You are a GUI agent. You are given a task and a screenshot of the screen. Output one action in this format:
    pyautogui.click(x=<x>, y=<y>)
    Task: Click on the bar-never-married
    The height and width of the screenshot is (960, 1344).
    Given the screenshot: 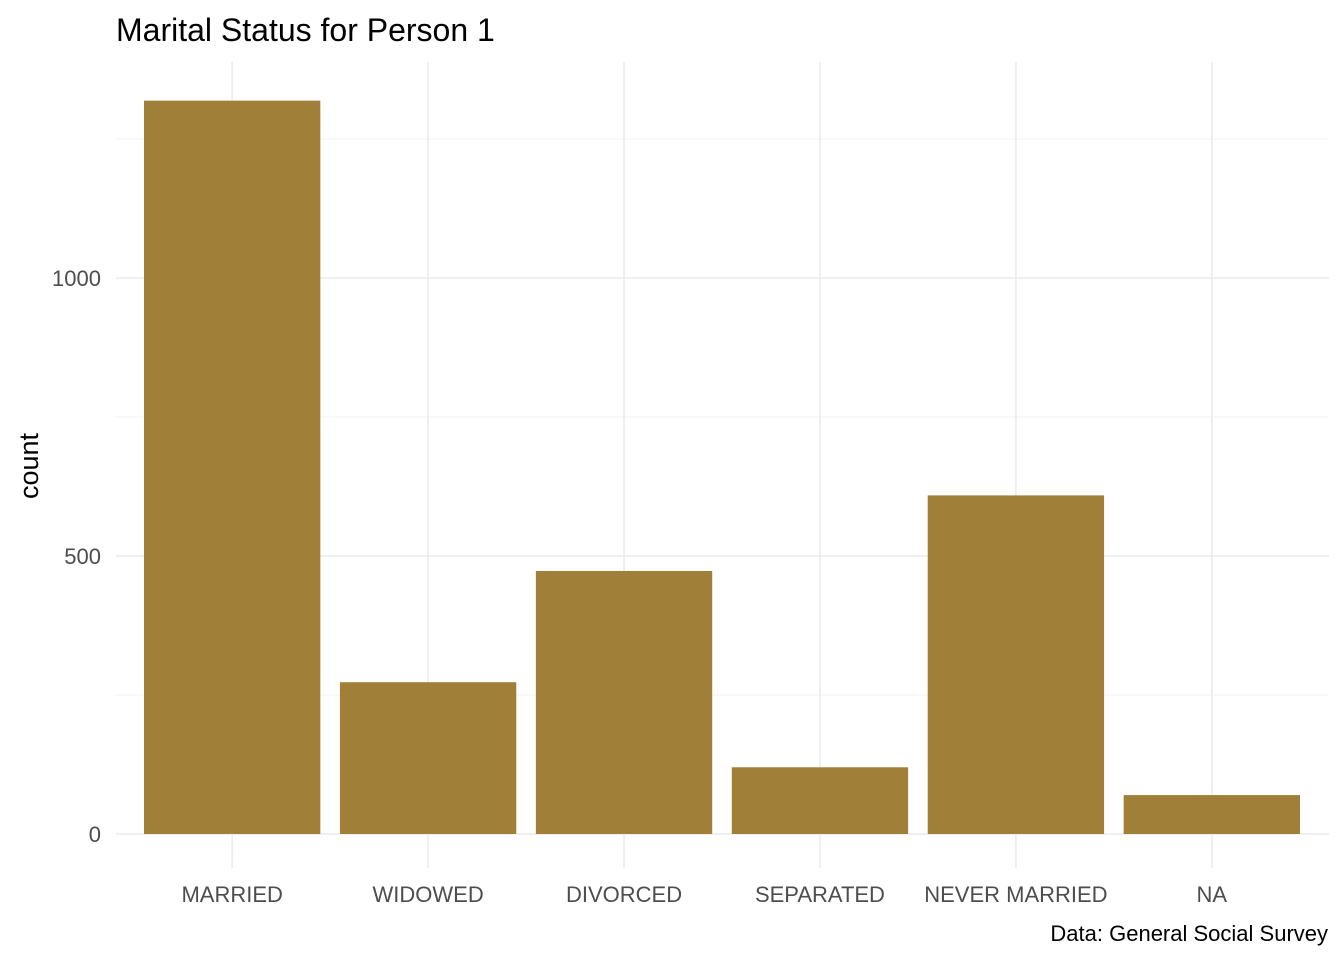 What is the action you would take?
    pyautogui.click(x=1016, y=664)
    